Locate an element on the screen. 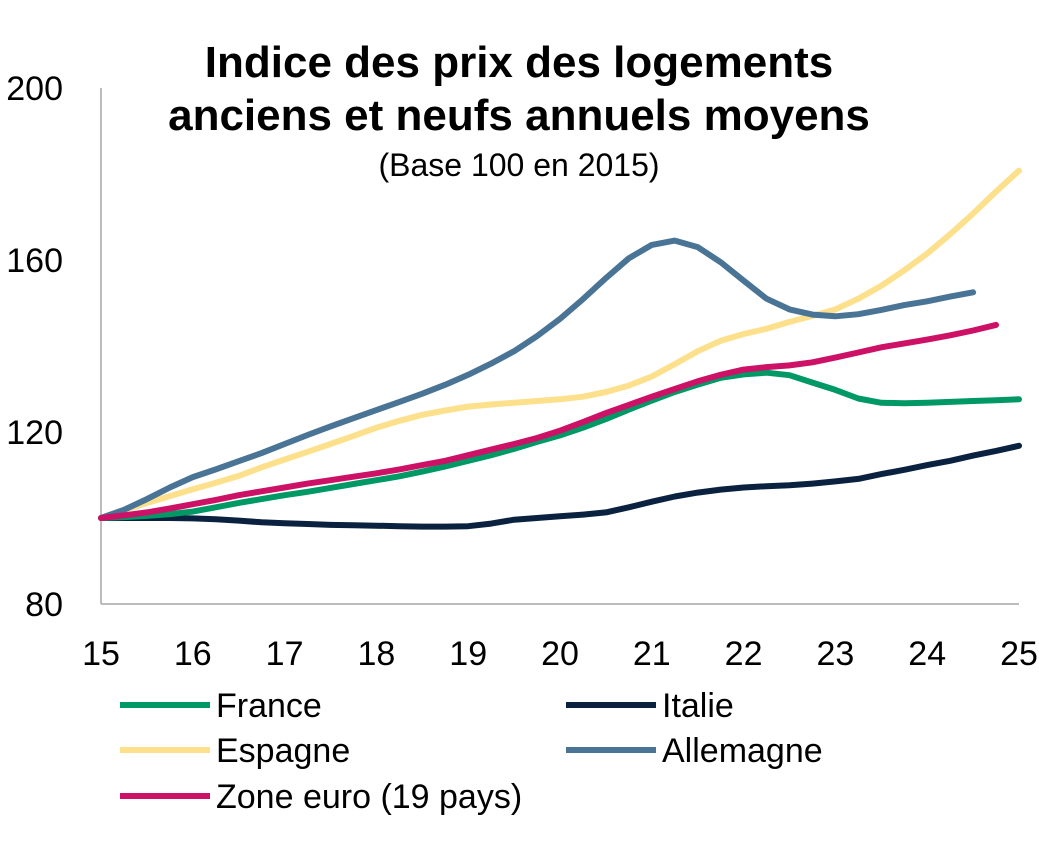 The image size is (1039, 844). y-tick-label: 200 is located at coordinates (34, 89).